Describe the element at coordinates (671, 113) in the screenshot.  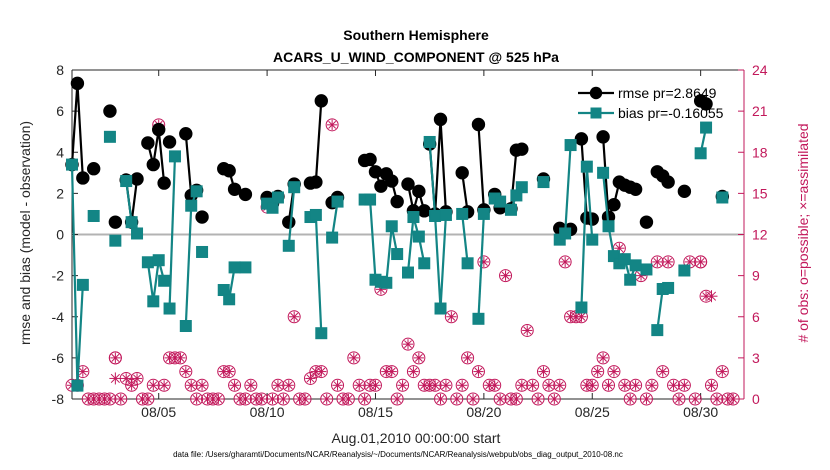
I see `legend-bias-label: bias pr=-0.16055` at that location.